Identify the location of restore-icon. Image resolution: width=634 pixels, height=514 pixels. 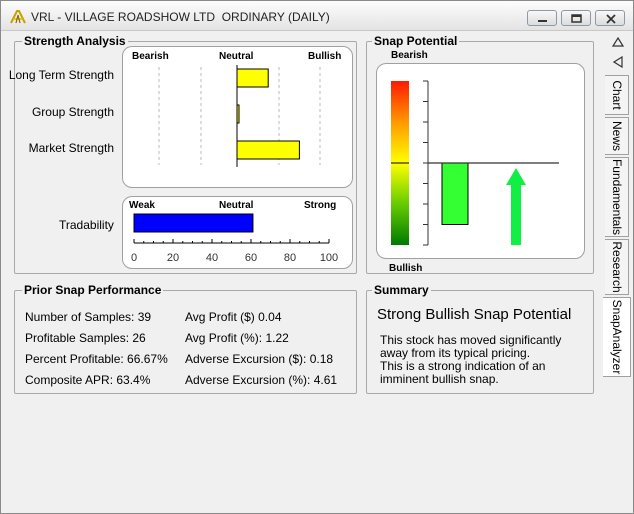
(576, 18).